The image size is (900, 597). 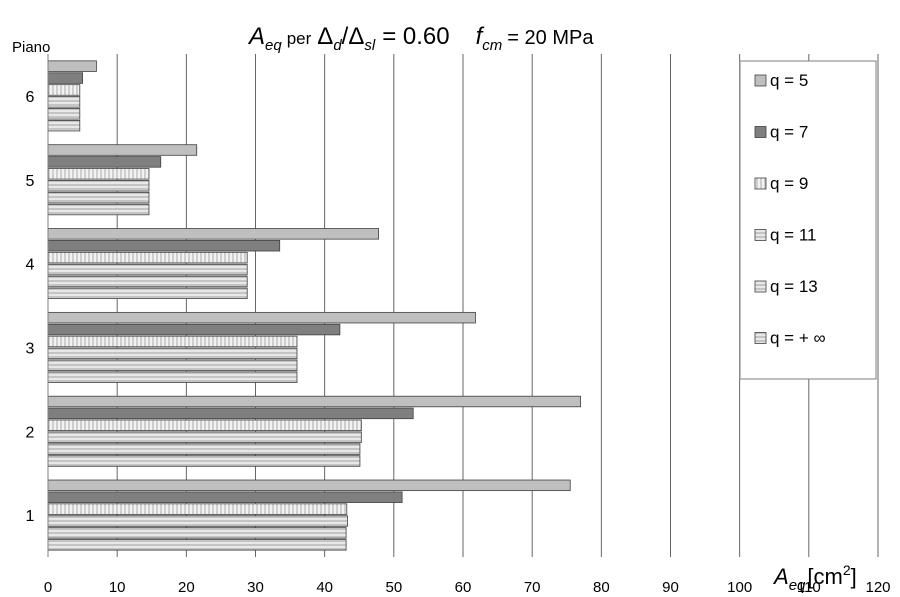 What do you see at coordinates (789, 80) in the screenshot?
I see `legend-label: q = 5` at bounding box center [789, 80].